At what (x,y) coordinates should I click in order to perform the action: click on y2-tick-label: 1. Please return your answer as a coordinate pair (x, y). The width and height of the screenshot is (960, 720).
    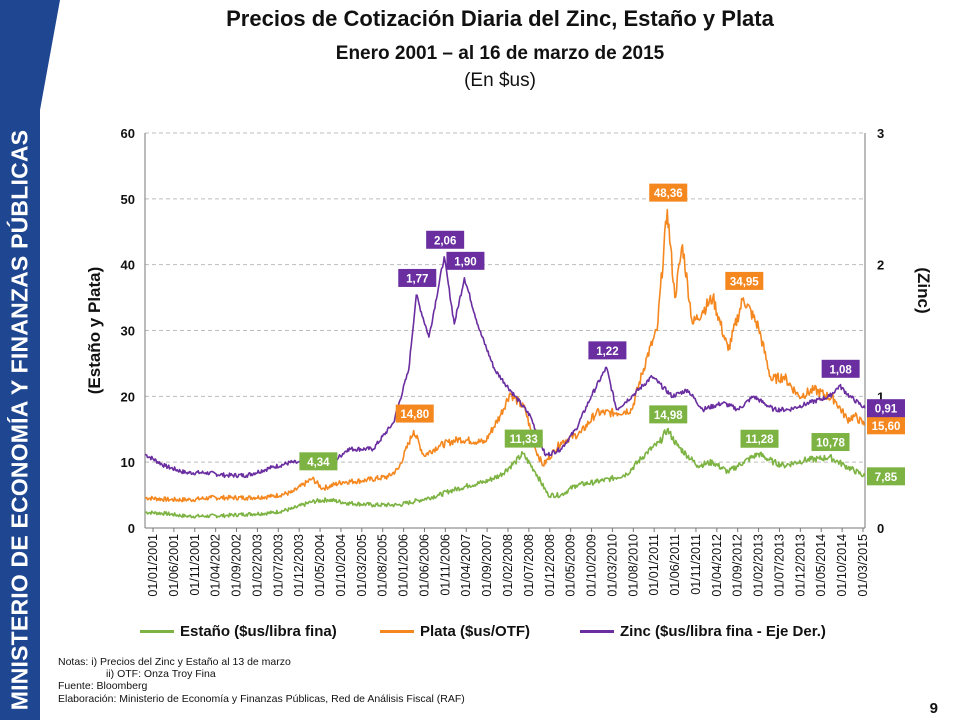
    Looking at the image, I should click on (880, 396).